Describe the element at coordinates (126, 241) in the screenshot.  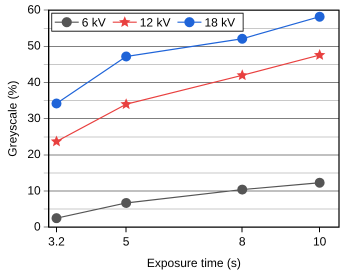
I see `x-tick-label: 5` at that location.